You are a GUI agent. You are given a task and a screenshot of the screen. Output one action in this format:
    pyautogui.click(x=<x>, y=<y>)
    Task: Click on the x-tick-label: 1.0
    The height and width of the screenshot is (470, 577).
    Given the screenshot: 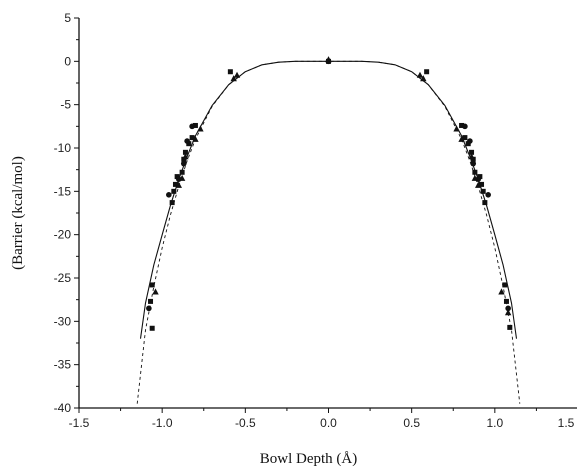 What is the action you would take?
    pyautogui.click(x=494, y=423)
    